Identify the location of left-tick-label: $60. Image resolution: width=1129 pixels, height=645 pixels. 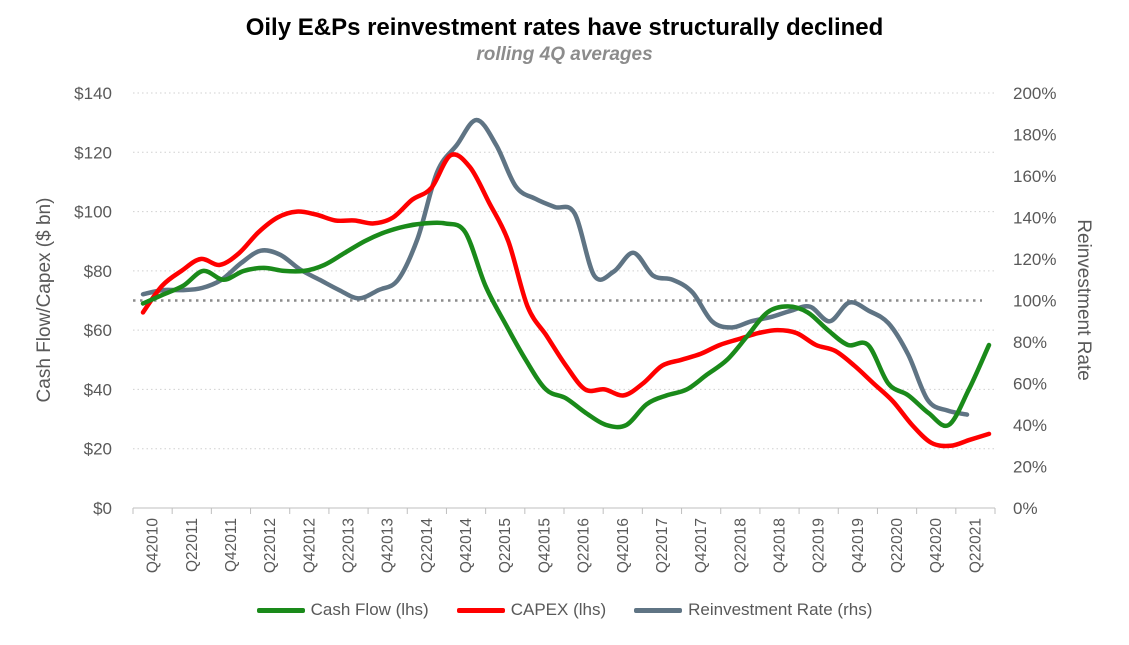
(98, 330).